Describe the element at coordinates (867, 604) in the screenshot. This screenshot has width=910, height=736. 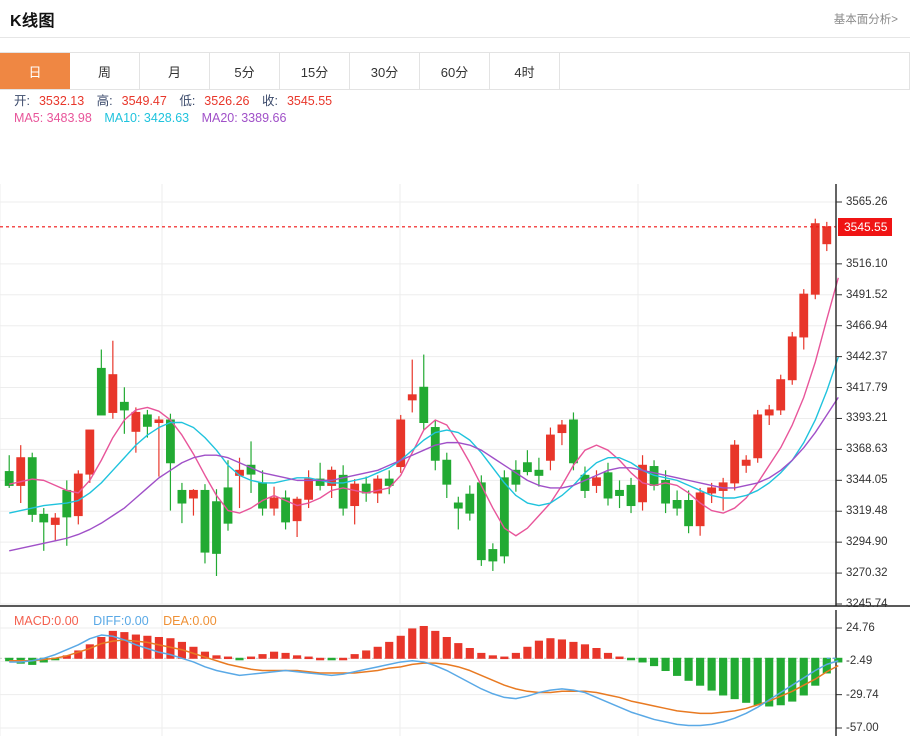
I see `price-axis-label: 3245.74` at that location.